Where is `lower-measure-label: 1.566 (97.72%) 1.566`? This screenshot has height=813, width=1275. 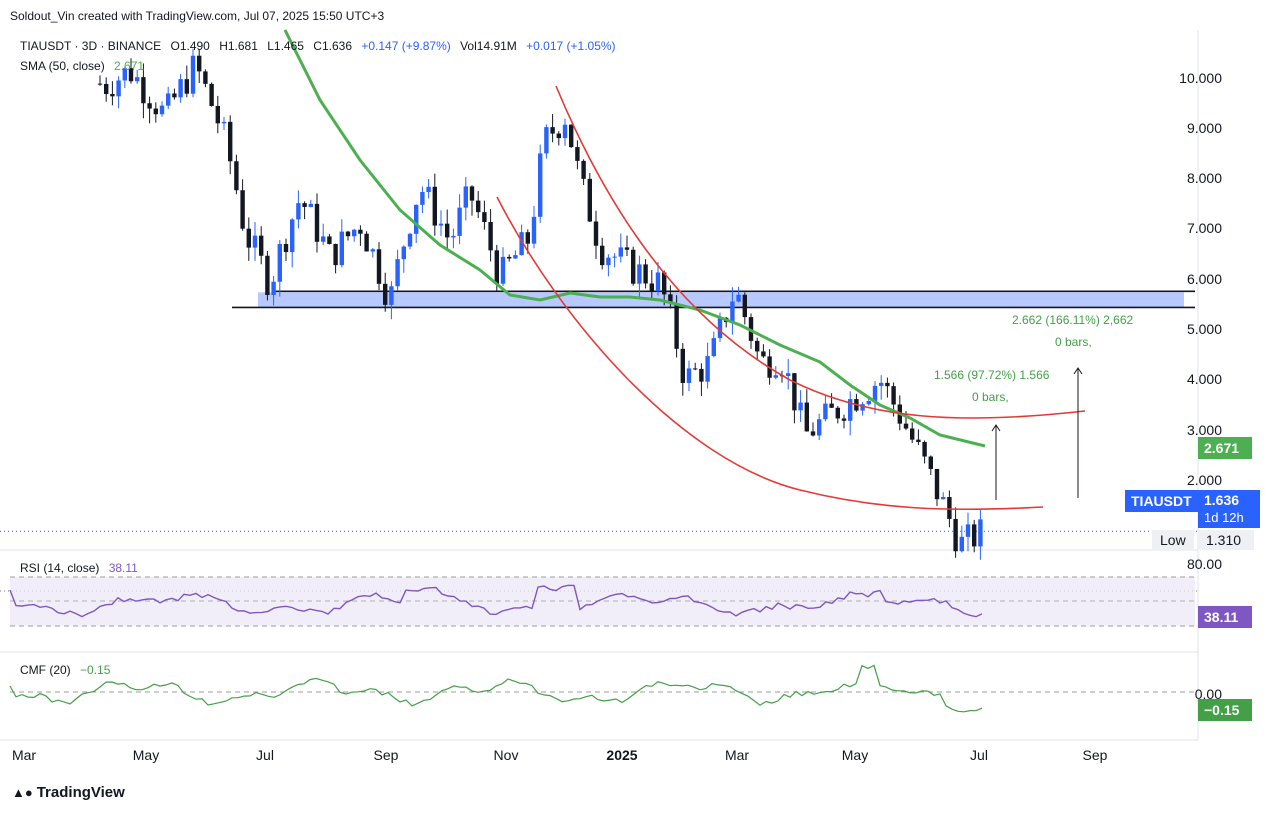 lower-measure-label: 1.566 (97.72%) 1.566 is located at coordinates (992, 375).